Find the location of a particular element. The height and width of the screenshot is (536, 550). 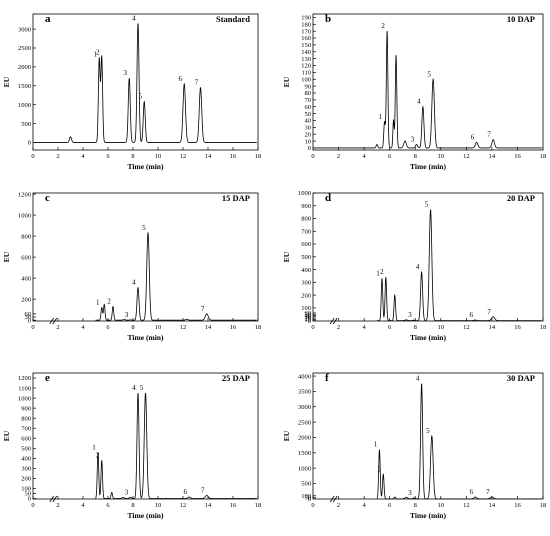

plot-frame is located at coordinates (145, 82).